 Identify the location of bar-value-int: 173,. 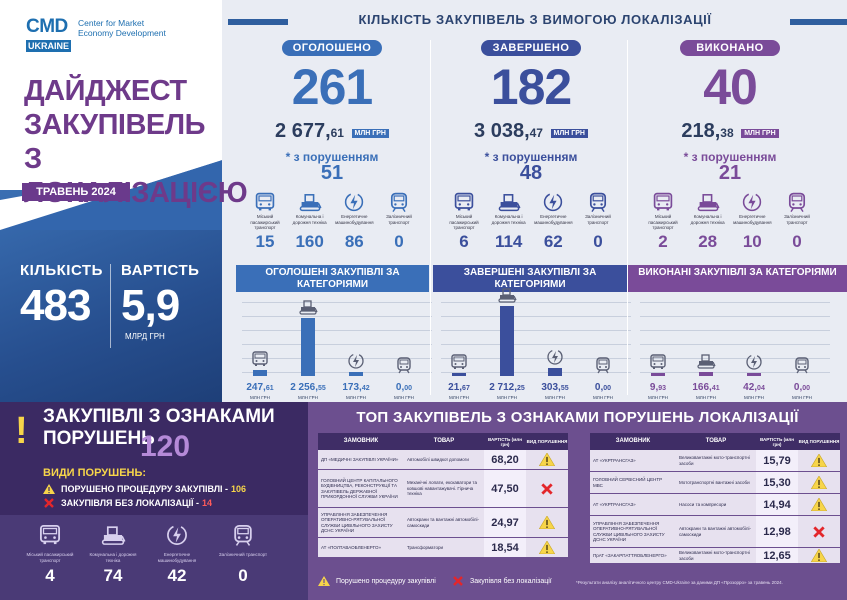
(352, 387).